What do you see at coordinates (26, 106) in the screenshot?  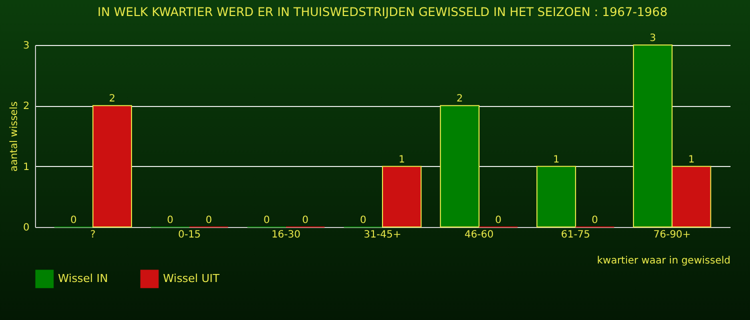 I see `y-tick-label: 2` at bounding box center [26, 106].